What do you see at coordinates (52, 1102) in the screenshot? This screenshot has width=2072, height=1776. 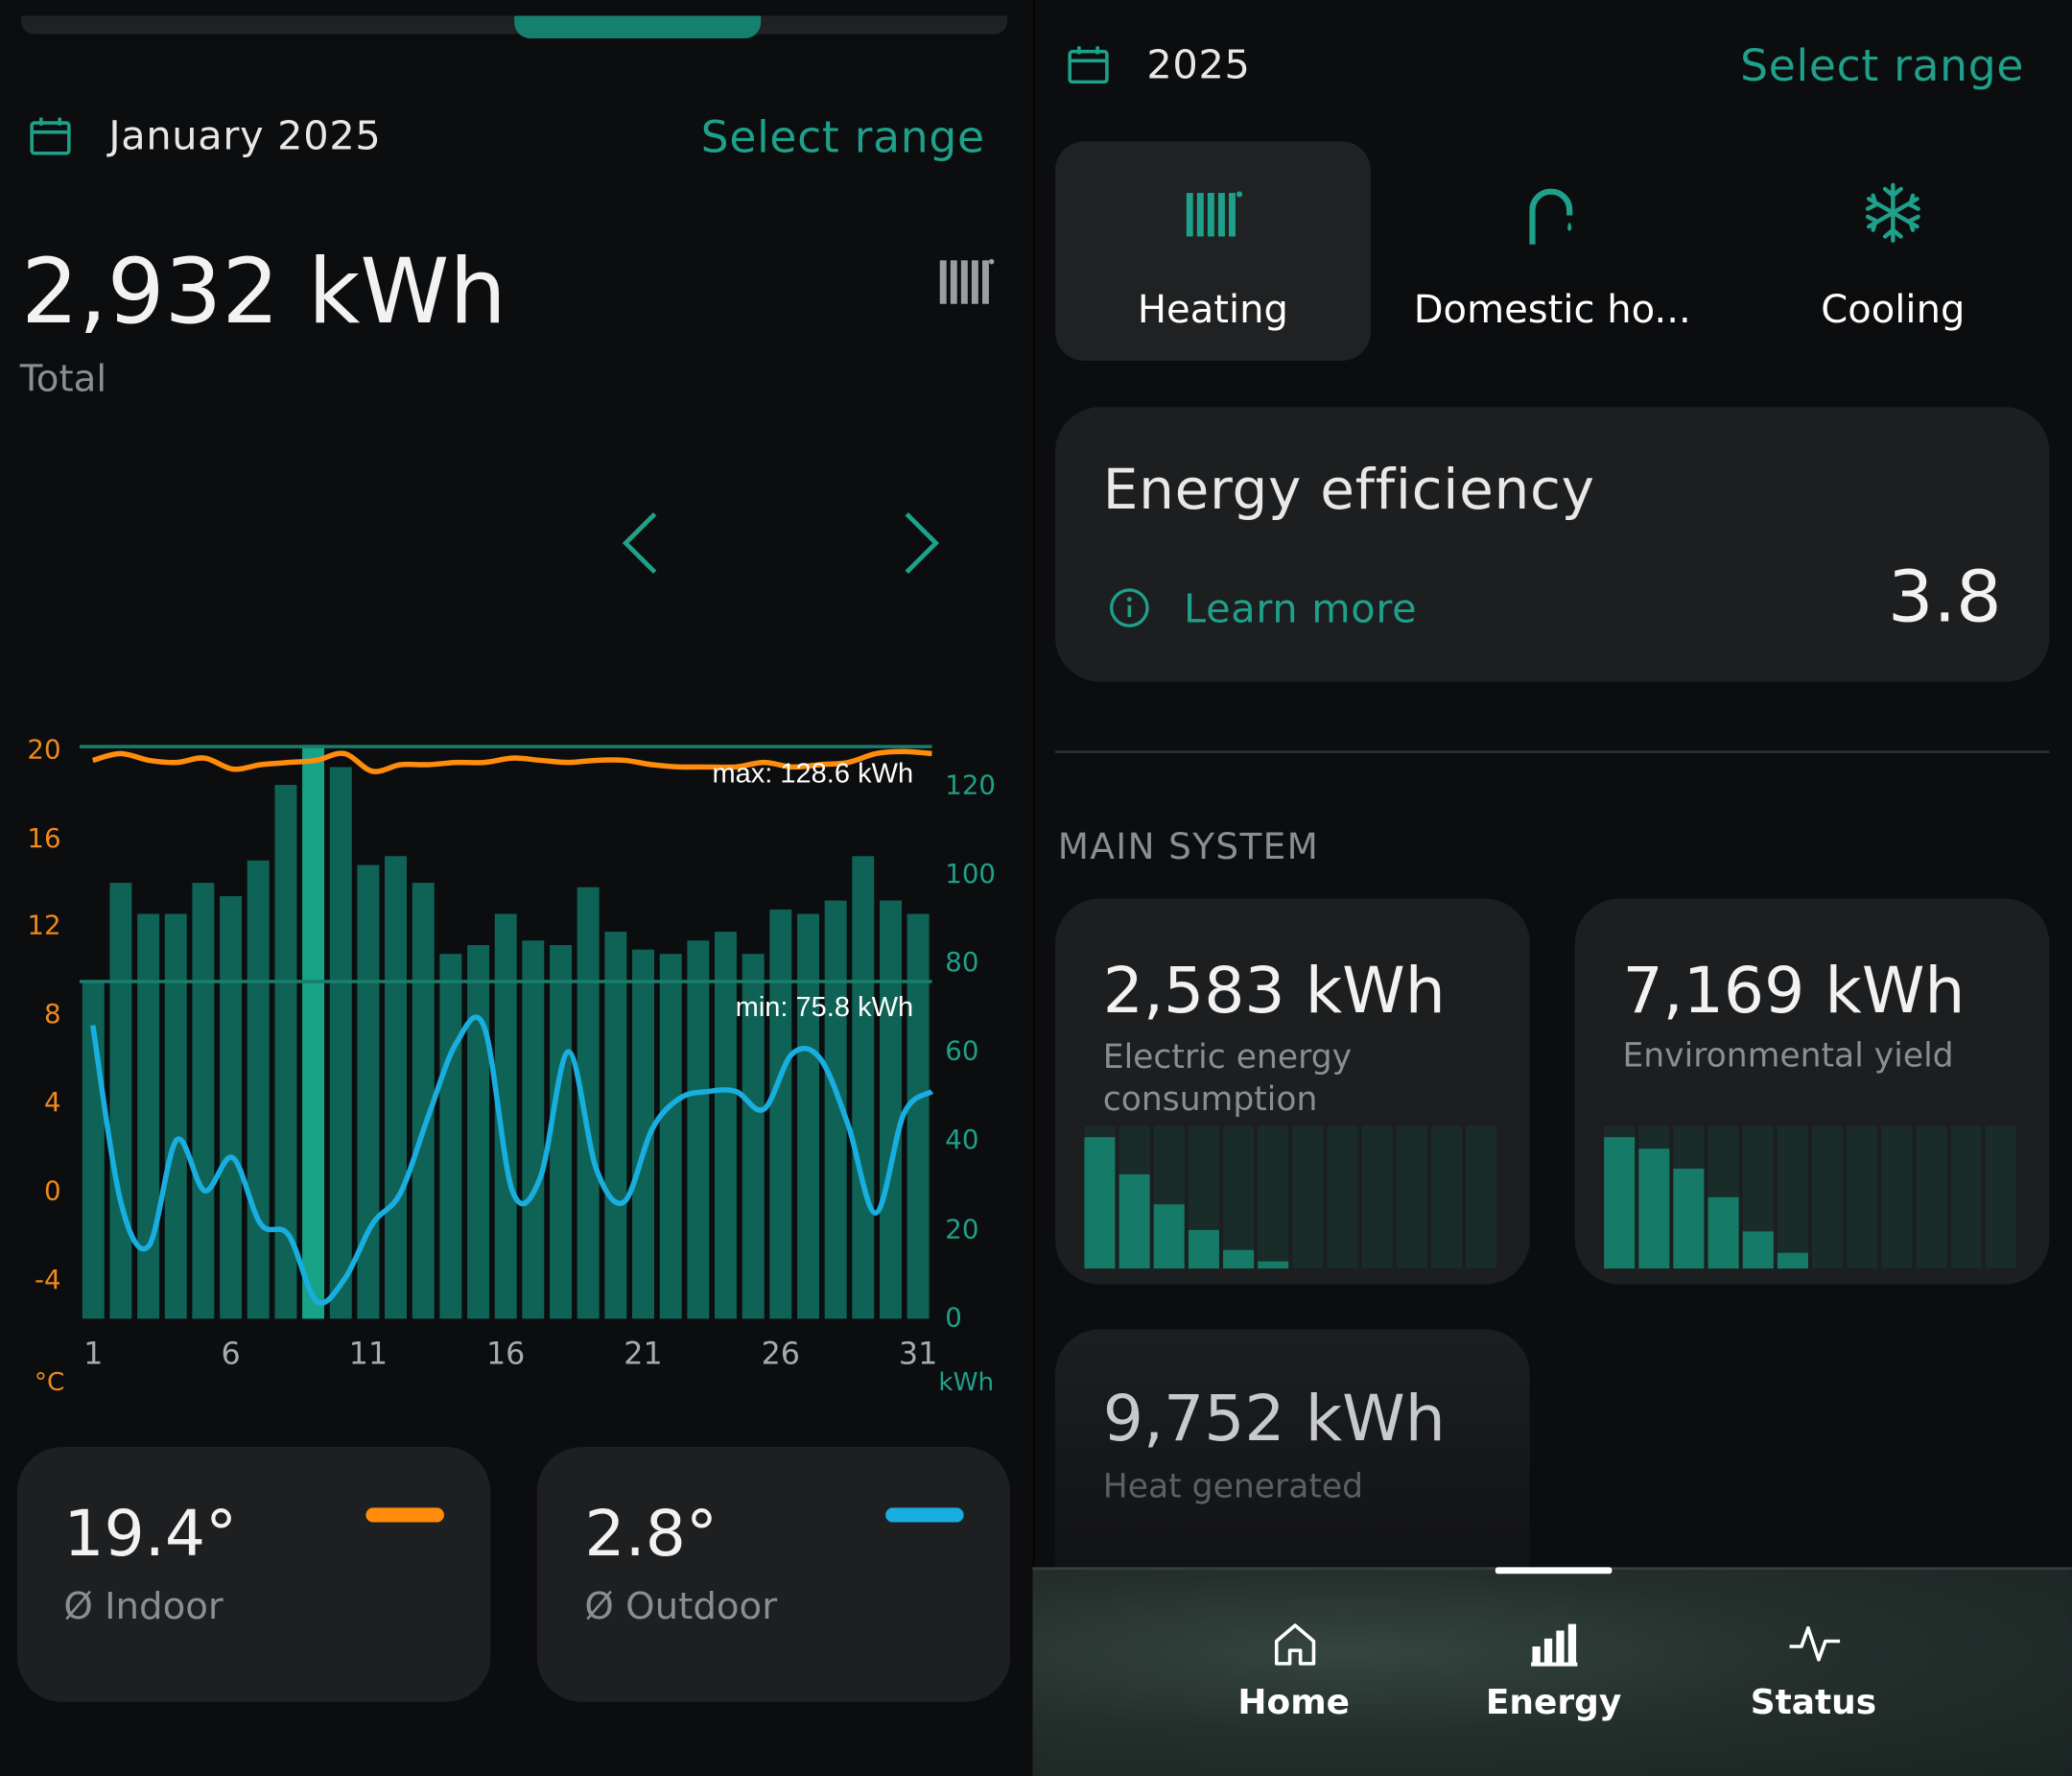 I see `y-left-tick: 4` at bounding box center [52, 1102].